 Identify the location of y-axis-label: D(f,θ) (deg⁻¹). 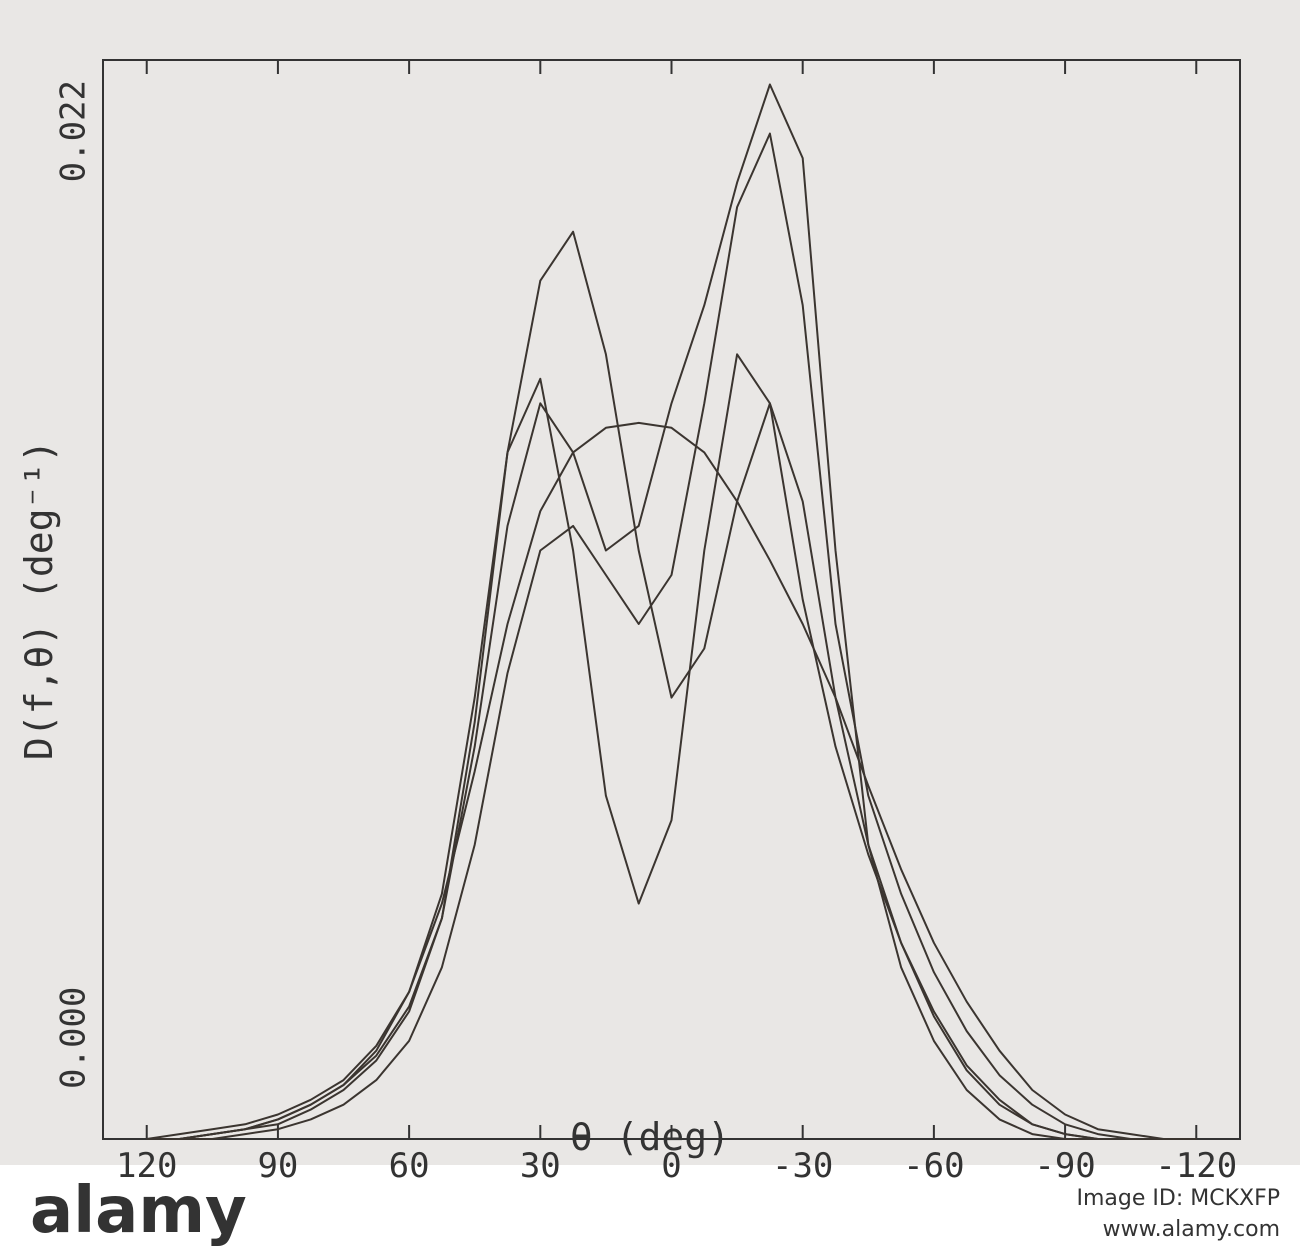
(39, 600).